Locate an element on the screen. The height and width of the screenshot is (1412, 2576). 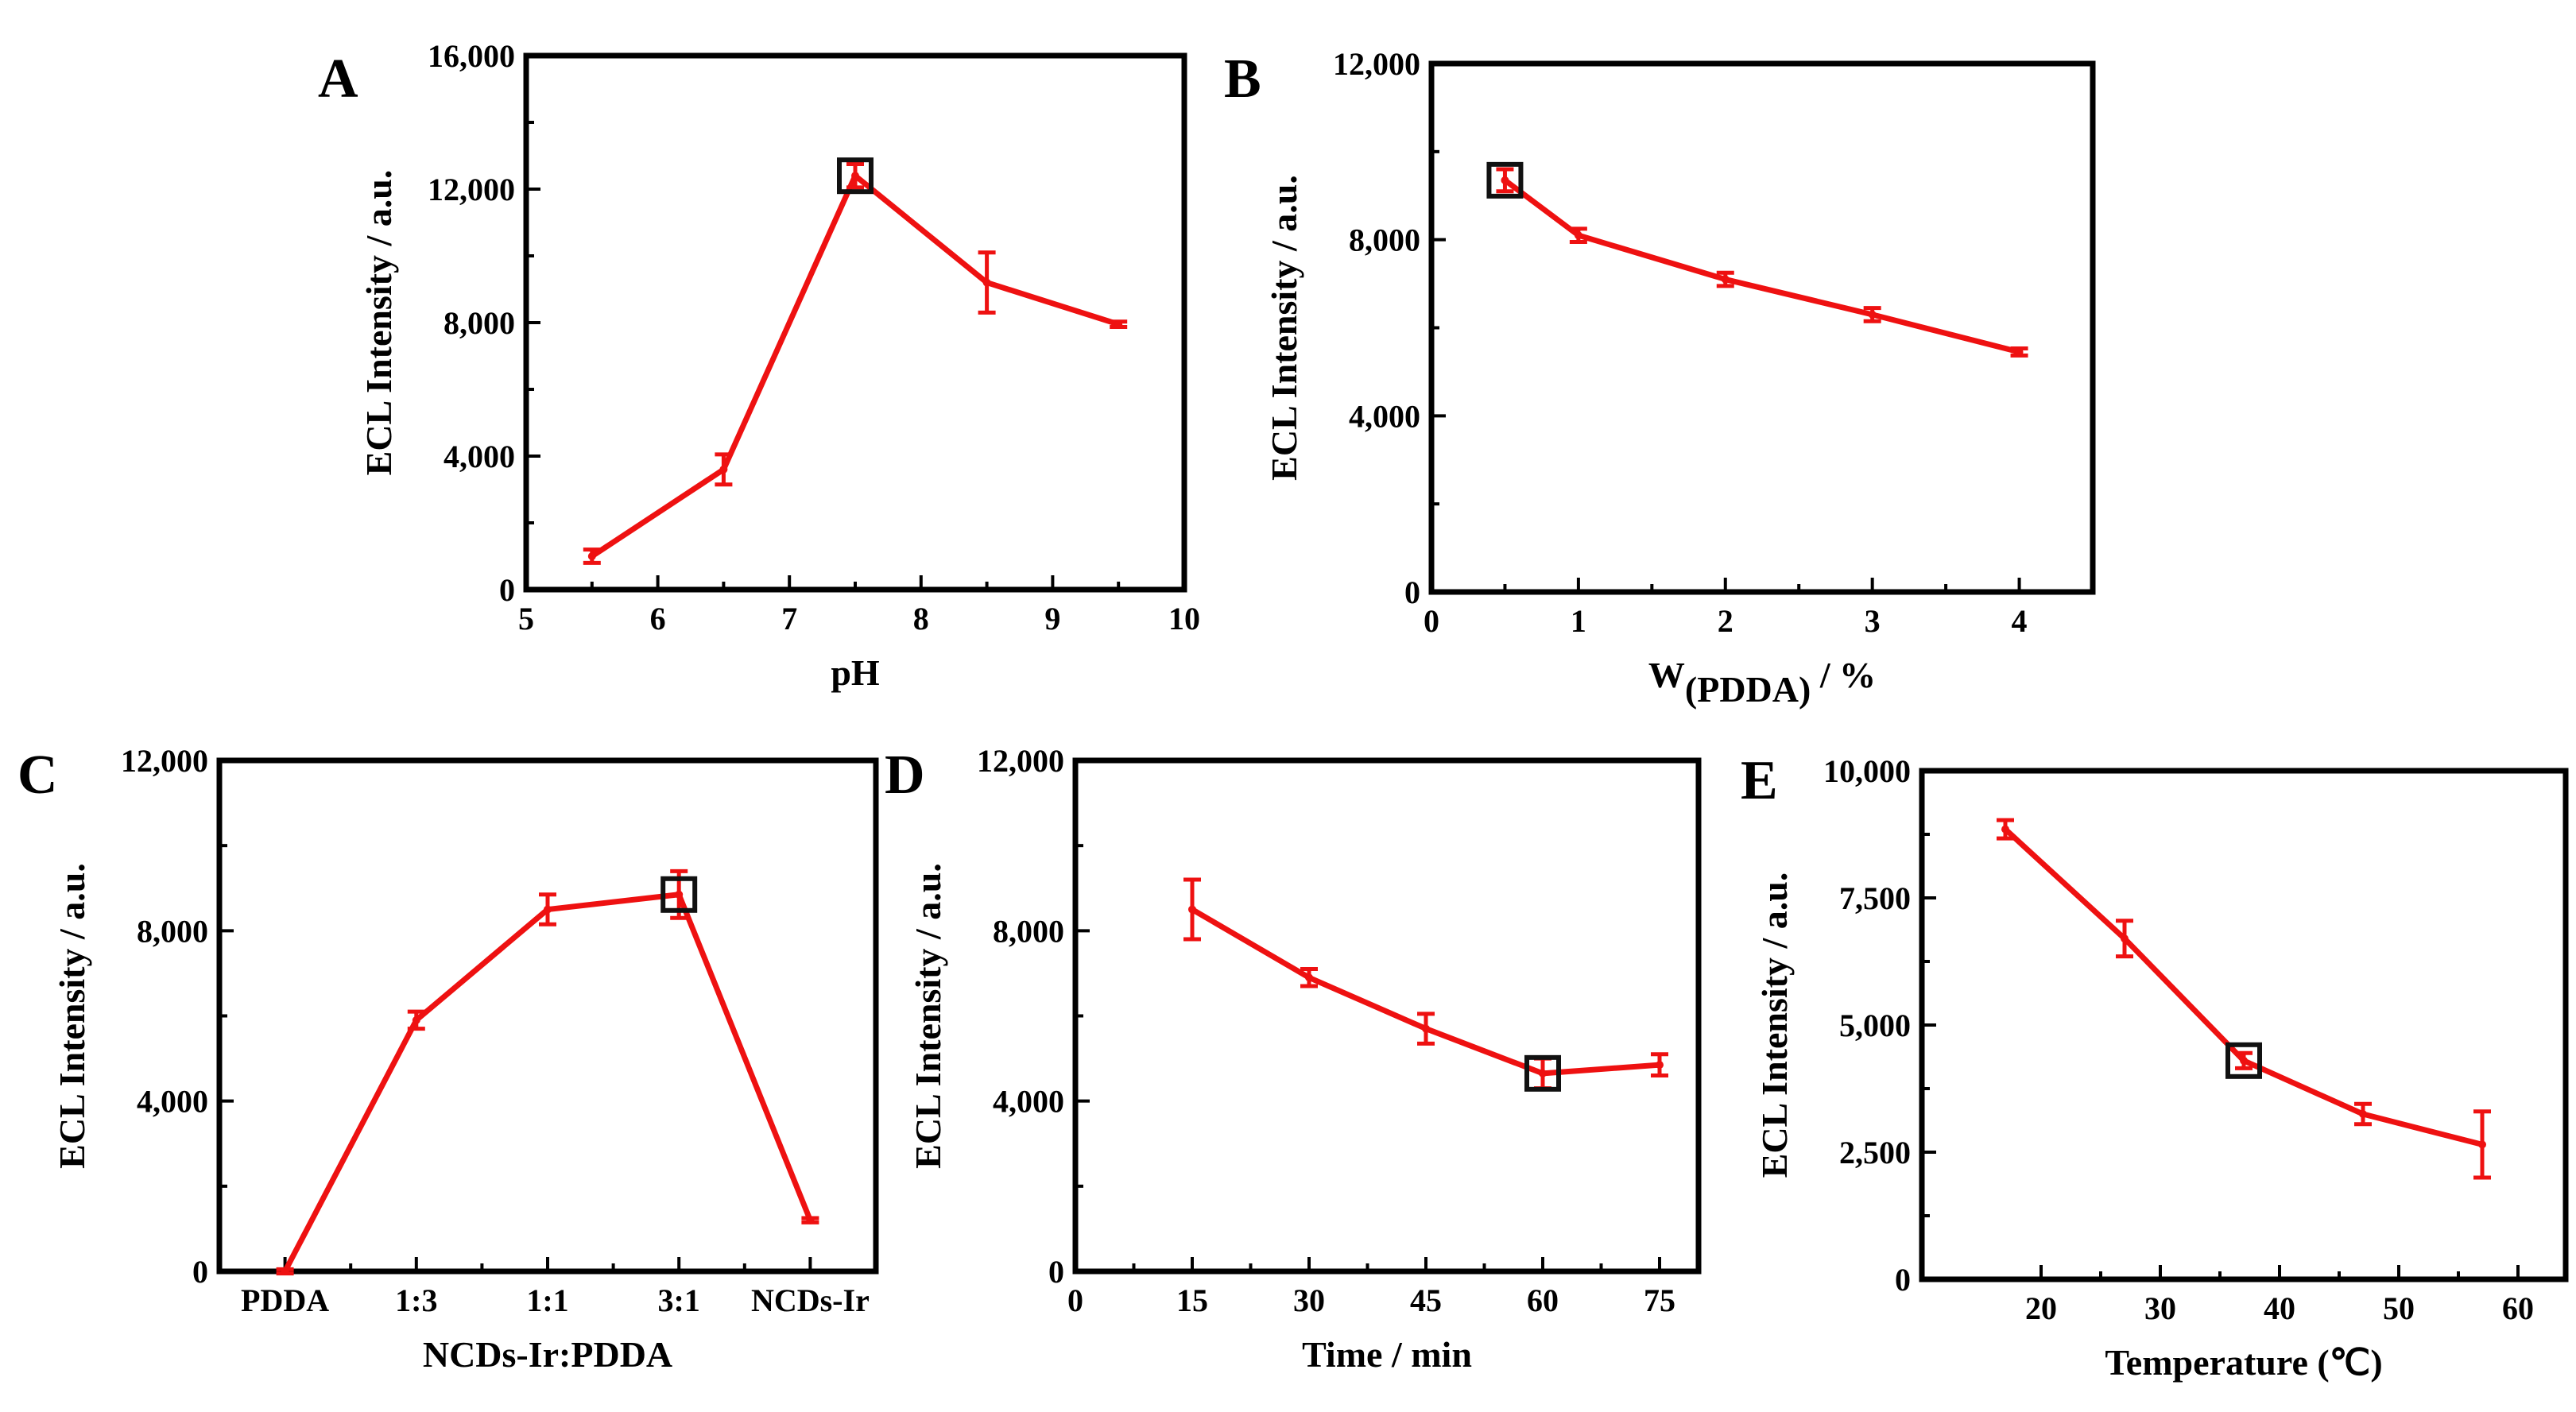
x-axis-label: pH is located at coordinates (855, 672).